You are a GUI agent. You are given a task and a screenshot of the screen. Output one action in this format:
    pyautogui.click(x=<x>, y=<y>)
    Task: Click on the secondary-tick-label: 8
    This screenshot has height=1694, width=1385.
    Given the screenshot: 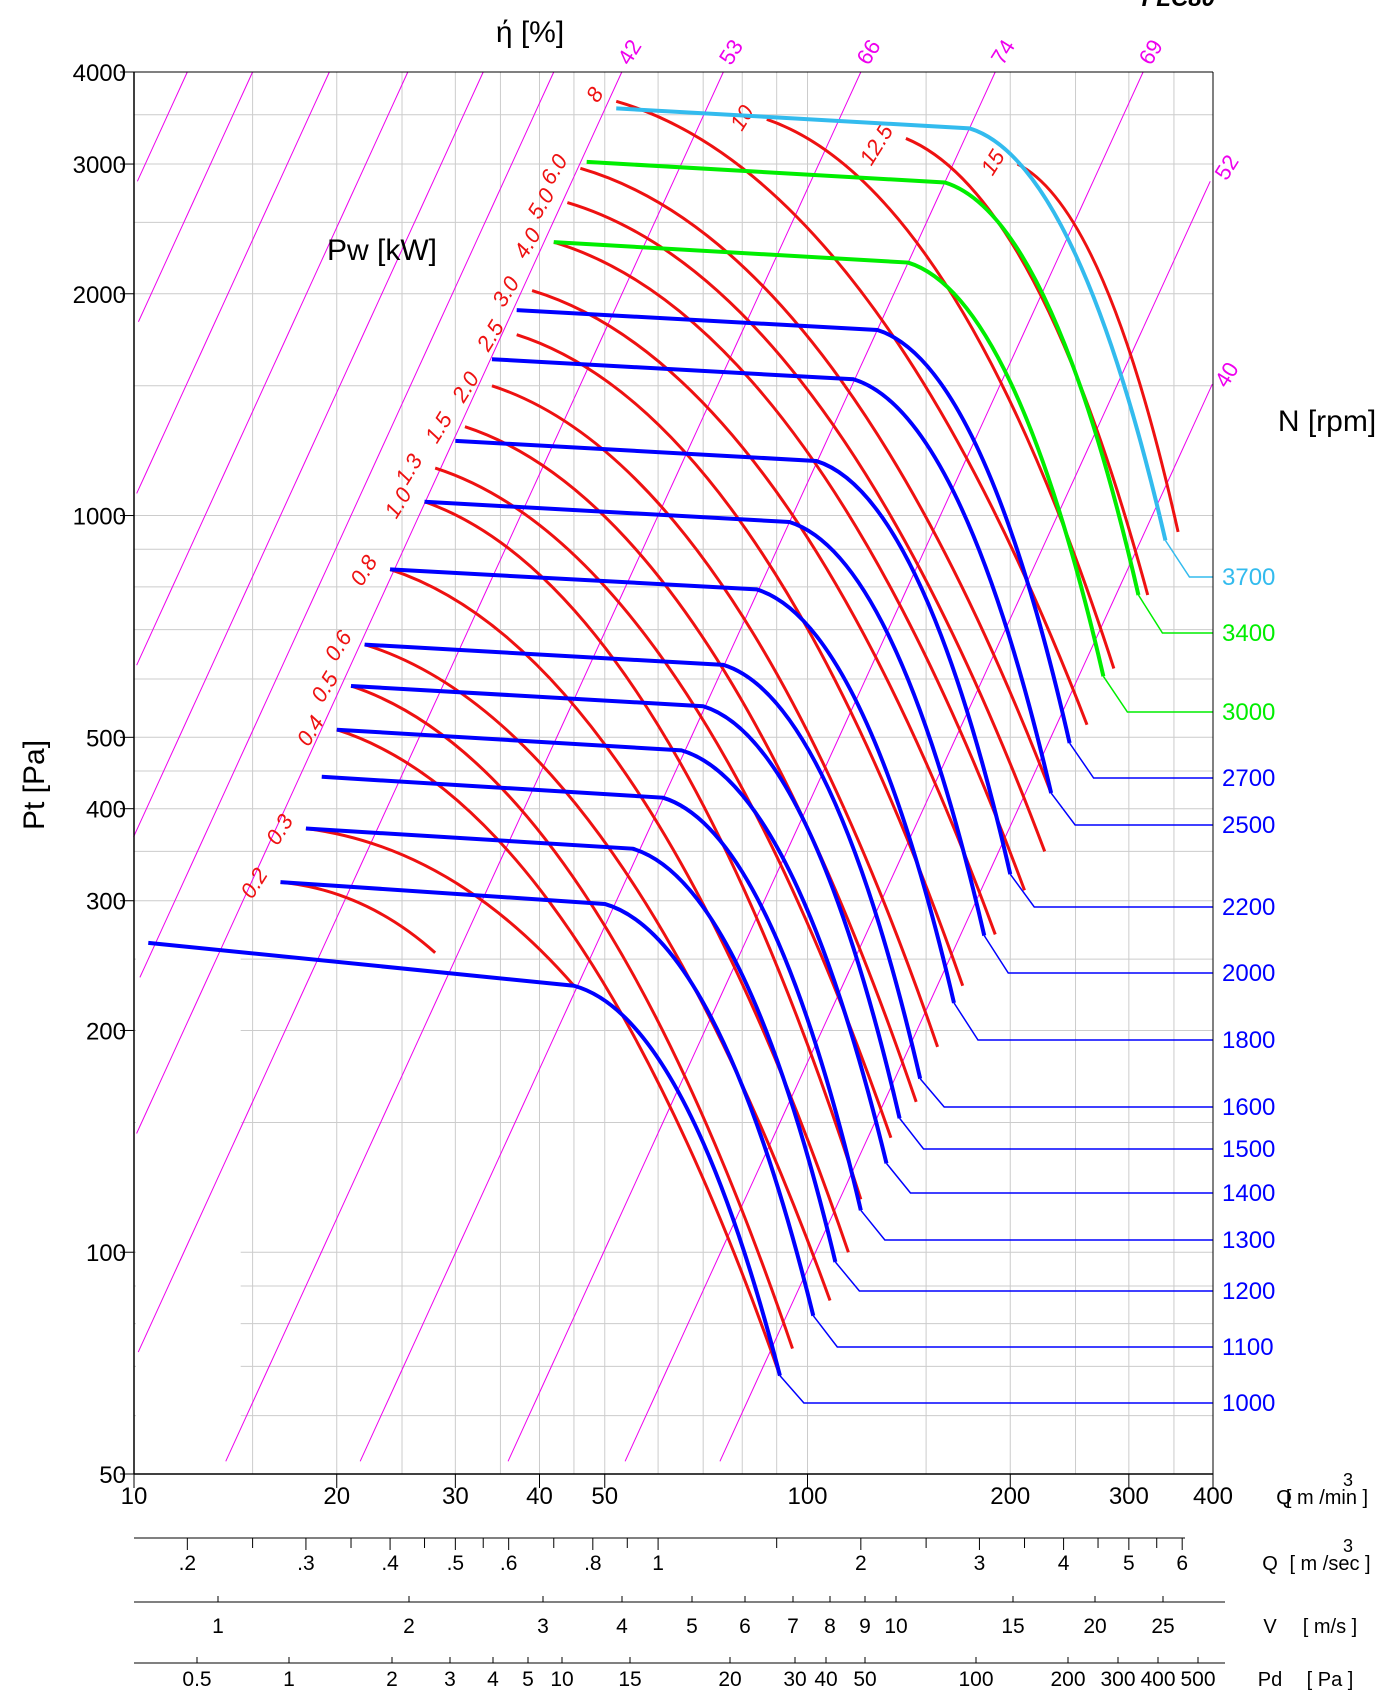 What is the action you would take?
    pyautogui.click(x=830, y=1626)
    